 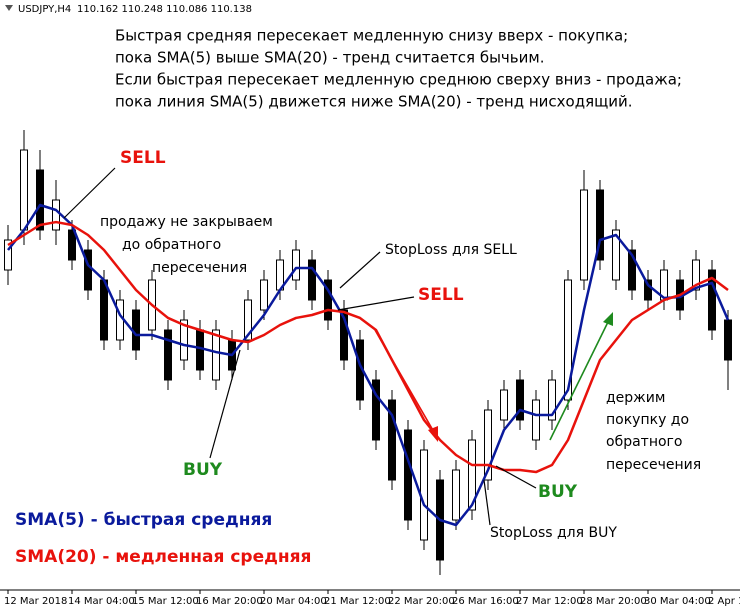 I want to click on x-tick-label: 26 Mar 16:00, so click(x=485, y=601).